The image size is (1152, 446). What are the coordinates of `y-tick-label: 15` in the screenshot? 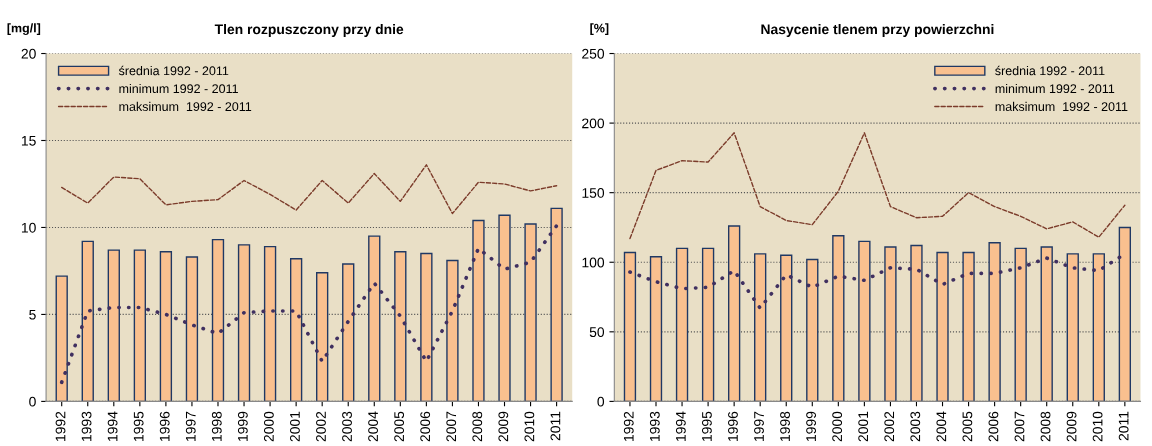 It's located at (28, 140).